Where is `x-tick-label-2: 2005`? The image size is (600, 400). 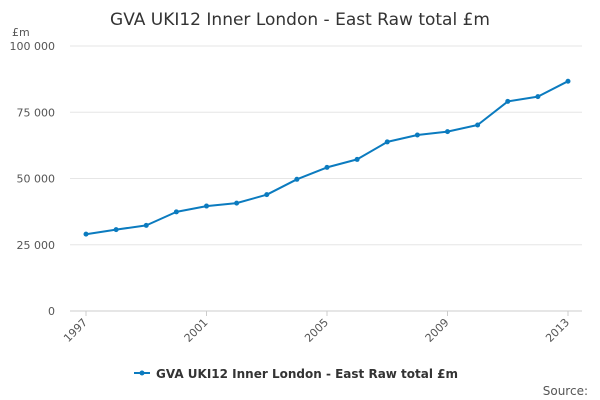
x-tick-label-2: 2005 is located at coordinates (316, 330).